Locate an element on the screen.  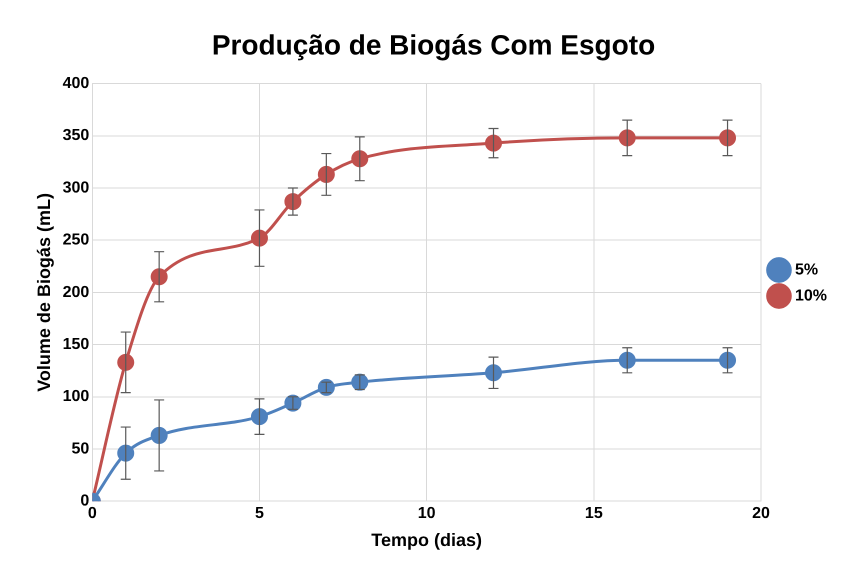
y-tick-label: 300 is located at coordinates (76, 187).